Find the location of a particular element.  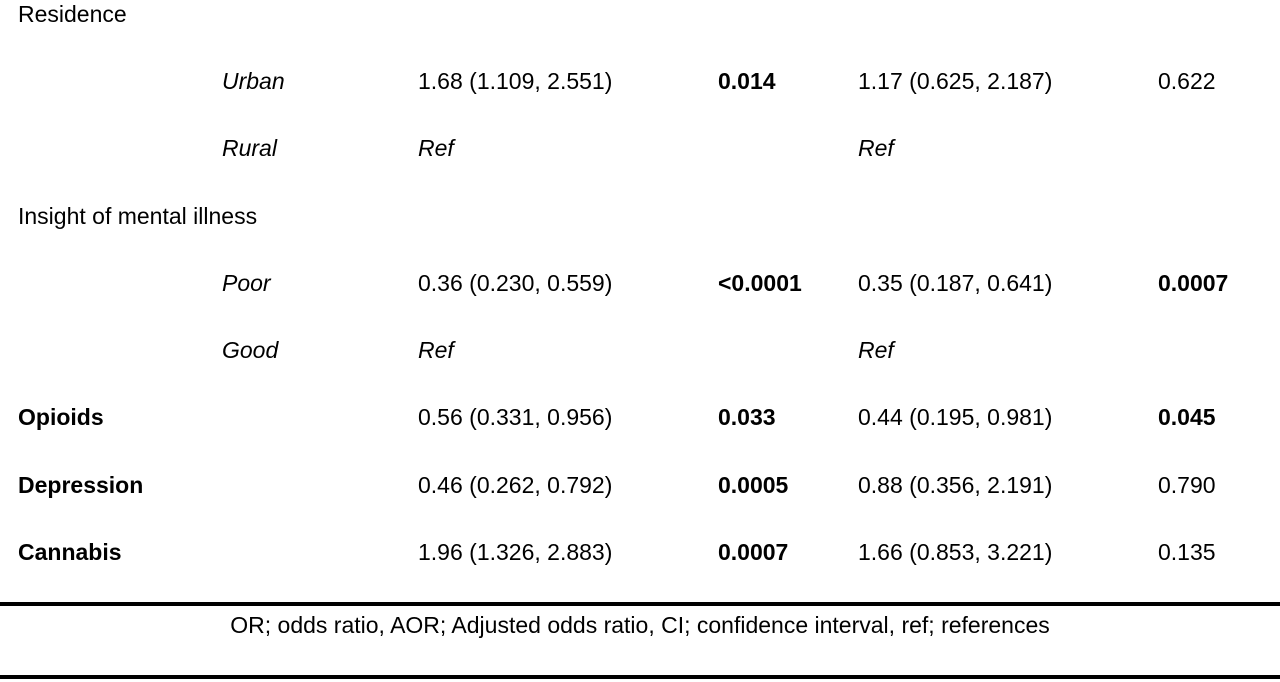

row-label: Depression is located at coordinates (81, 485).